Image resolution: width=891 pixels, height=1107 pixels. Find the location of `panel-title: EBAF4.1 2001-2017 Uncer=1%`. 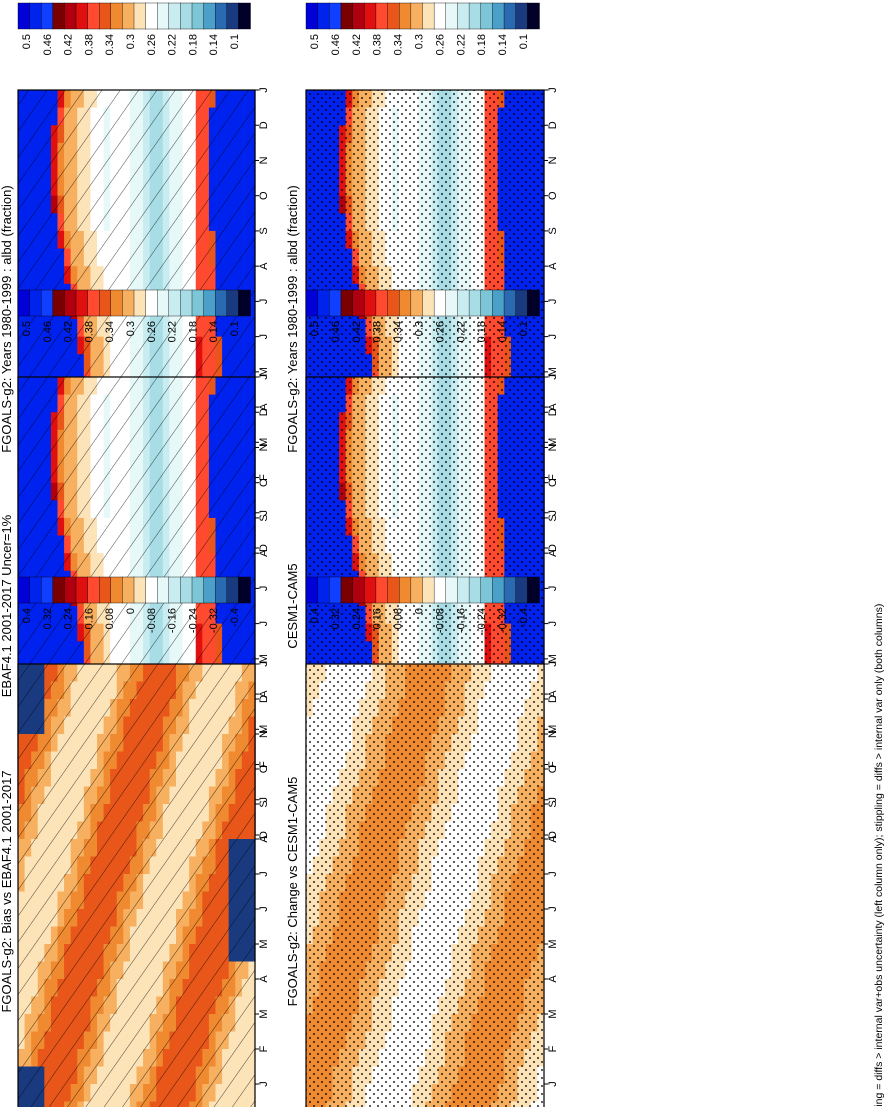

panel-title: EBAF4.1 2001-2017 Uncer=1% is located at coordinates (7, 605).